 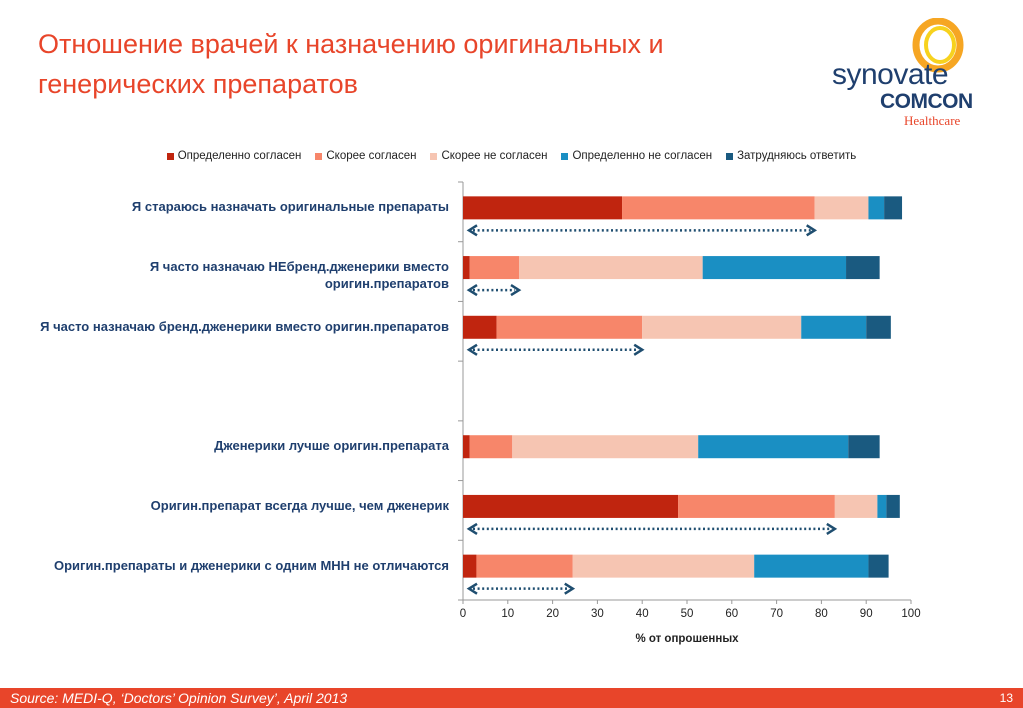 What do you see at coordinates (494, 156) in the screenshot?
I see `legend-label: Скорее не согласен` at bounding box center [494, 156].